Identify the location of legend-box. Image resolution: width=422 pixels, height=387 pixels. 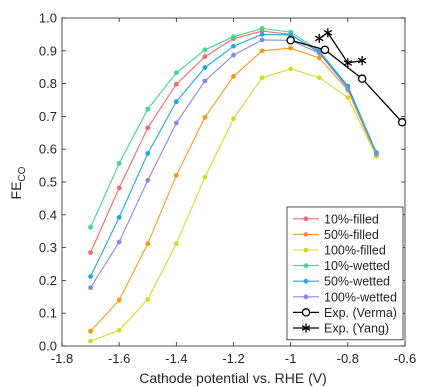
(345, 273).